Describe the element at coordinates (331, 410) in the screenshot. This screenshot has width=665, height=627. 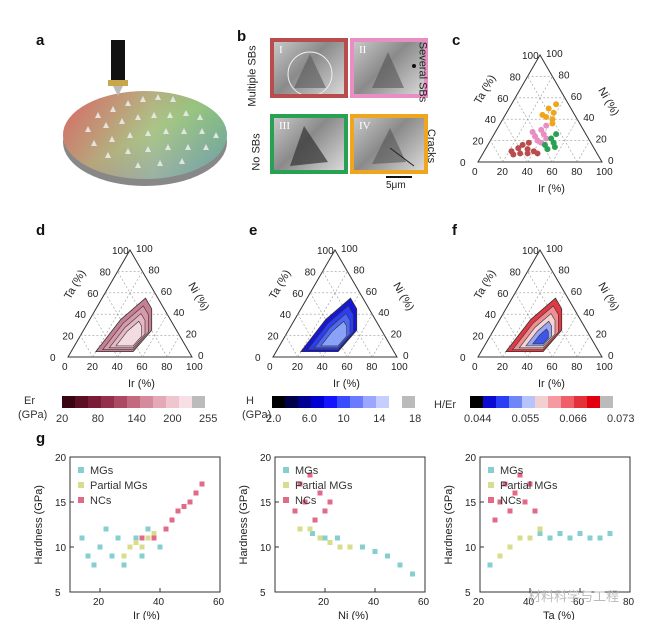
I see `colorbar-h: H (GPa) 2.0 6.0 10 14 18` at that location.